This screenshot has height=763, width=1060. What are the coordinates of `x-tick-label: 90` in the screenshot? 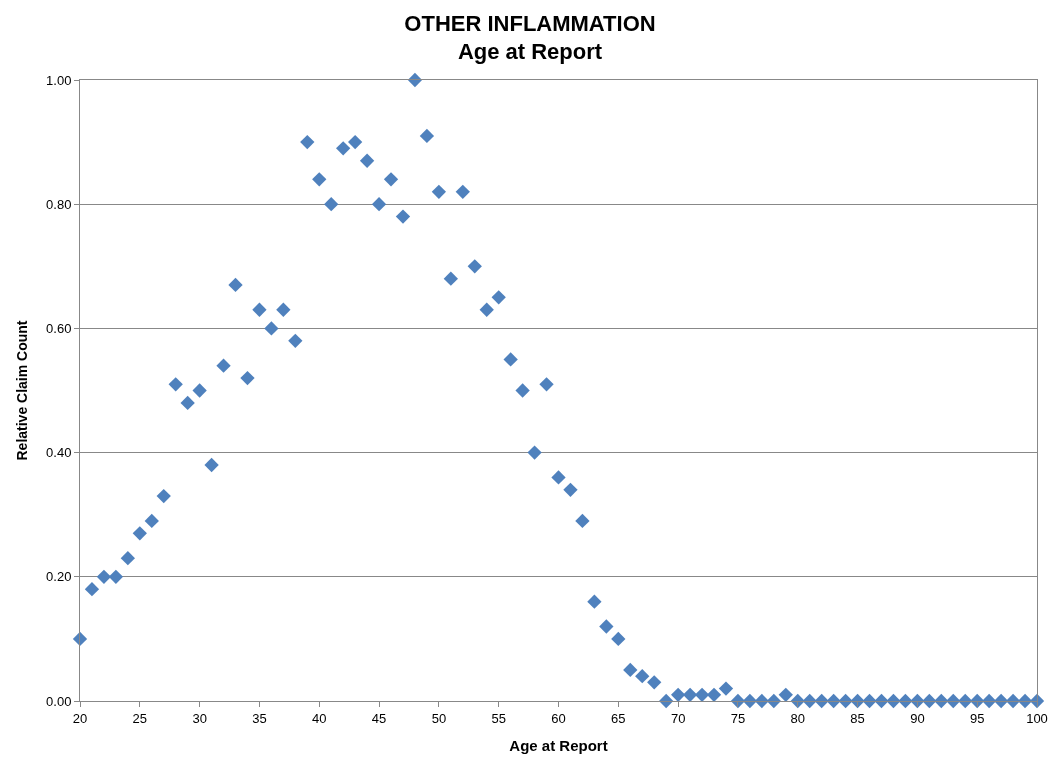 It's located at (917, 718).